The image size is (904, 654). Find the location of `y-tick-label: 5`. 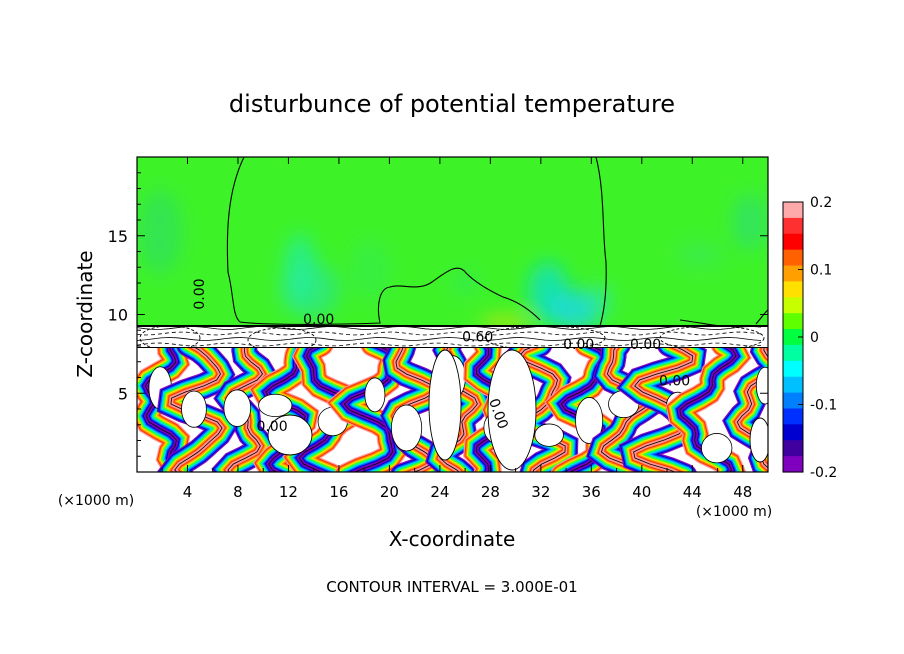

y-tick-label: 5 is located at coordinates (123, 393).